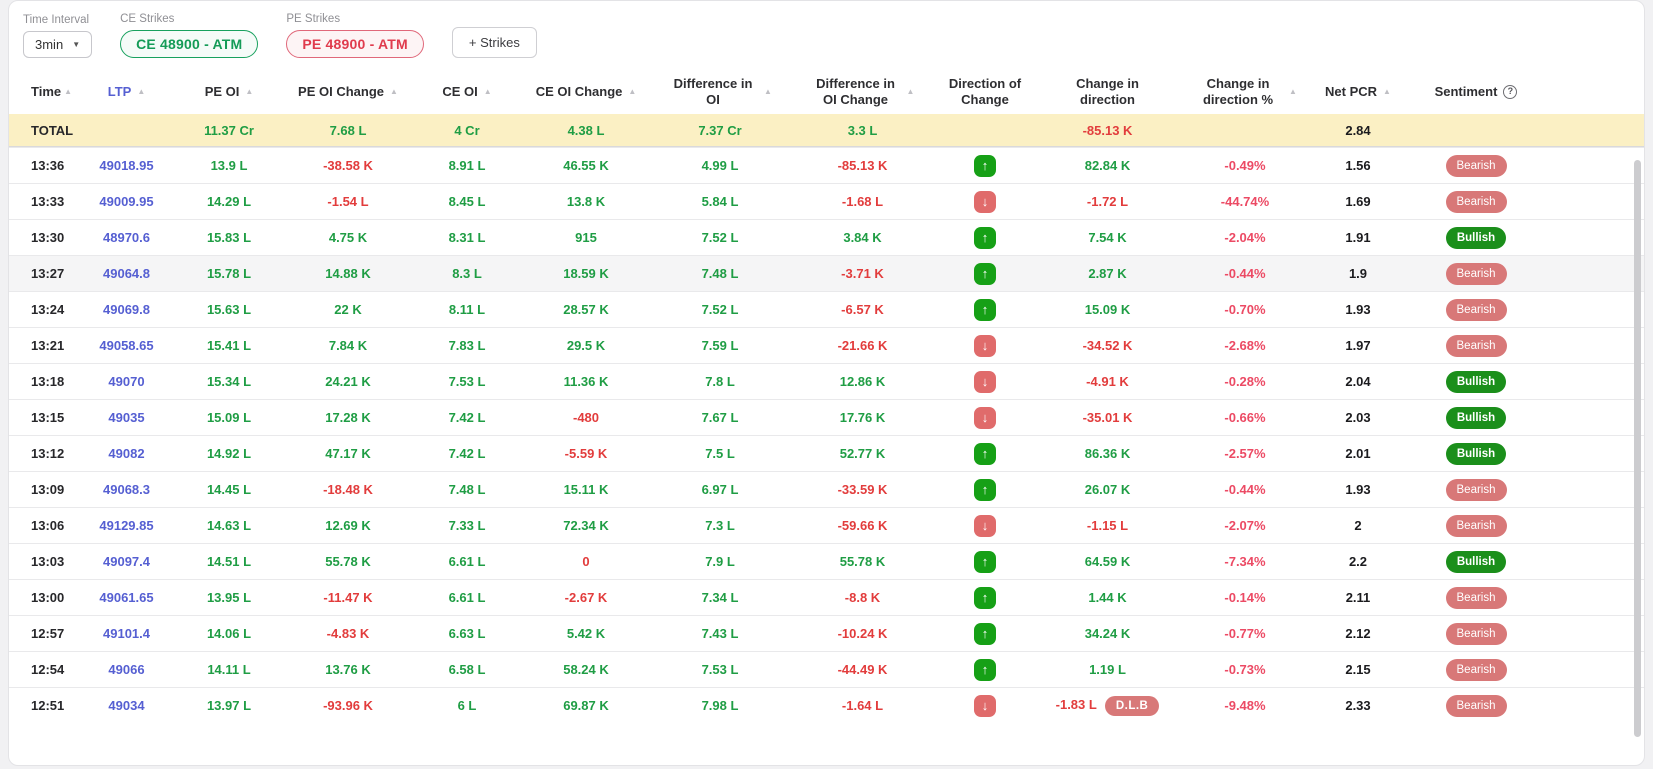 This screenshot has width=1653, height=769. Describe the element at coordinates (48, 345) in the screenshot. I see `time-cell: 13:21` at that location.